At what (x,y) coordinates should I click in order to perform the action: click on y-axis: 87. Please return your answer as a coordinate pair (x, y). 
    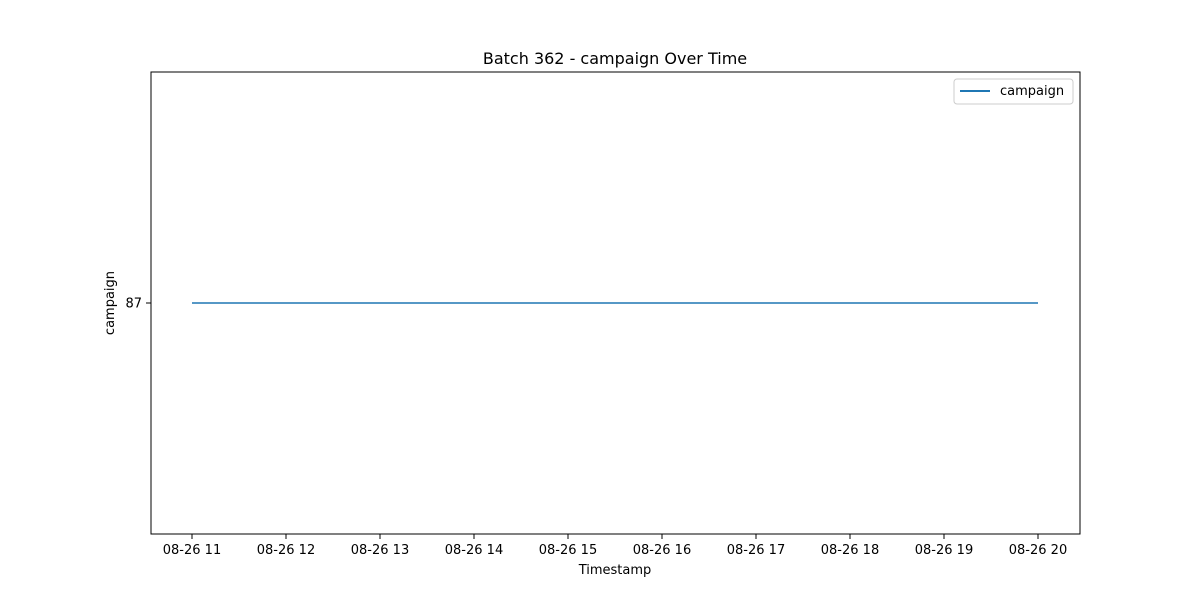
    Looking at the image, I should click on (138, 304).